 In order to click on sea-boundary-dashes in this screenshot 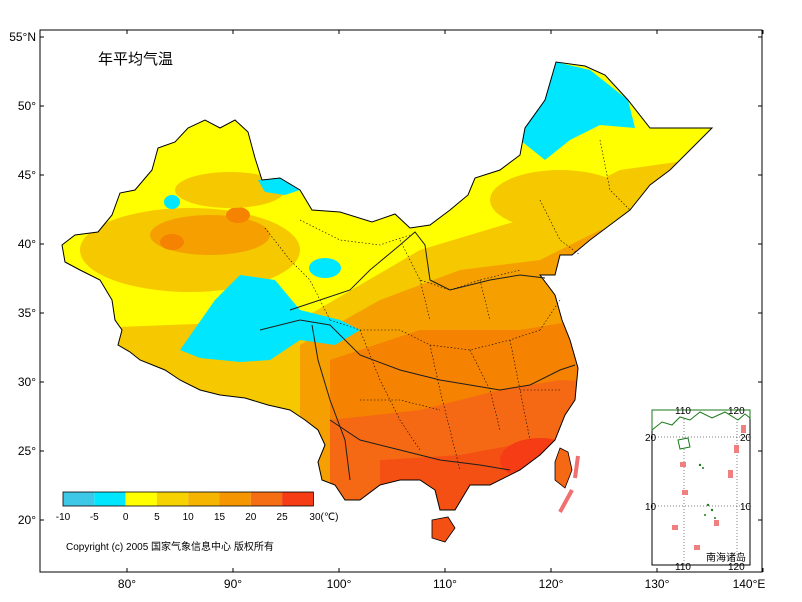, I will do `click(569, 484)`.